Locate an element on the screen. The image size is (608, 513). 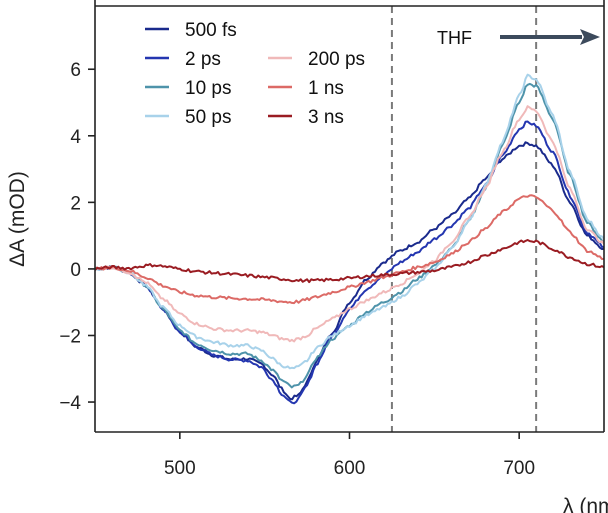
x-tick-label: 500 is located at coordinates (180, 468).